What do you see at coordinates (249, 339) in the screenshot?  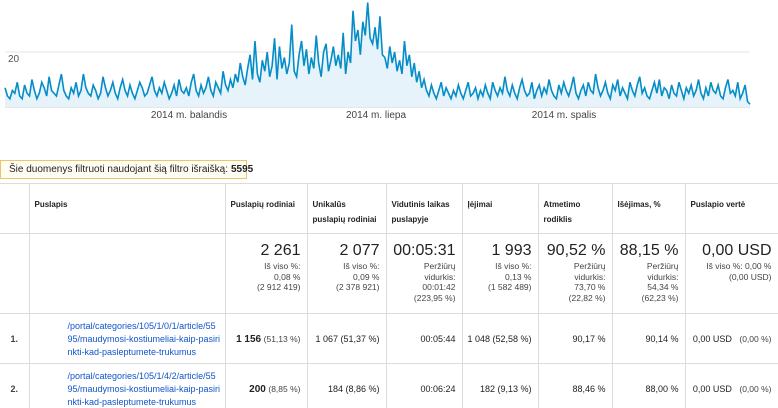 I see `pageviews-value: 1 156` at bounding box center [249, 339].